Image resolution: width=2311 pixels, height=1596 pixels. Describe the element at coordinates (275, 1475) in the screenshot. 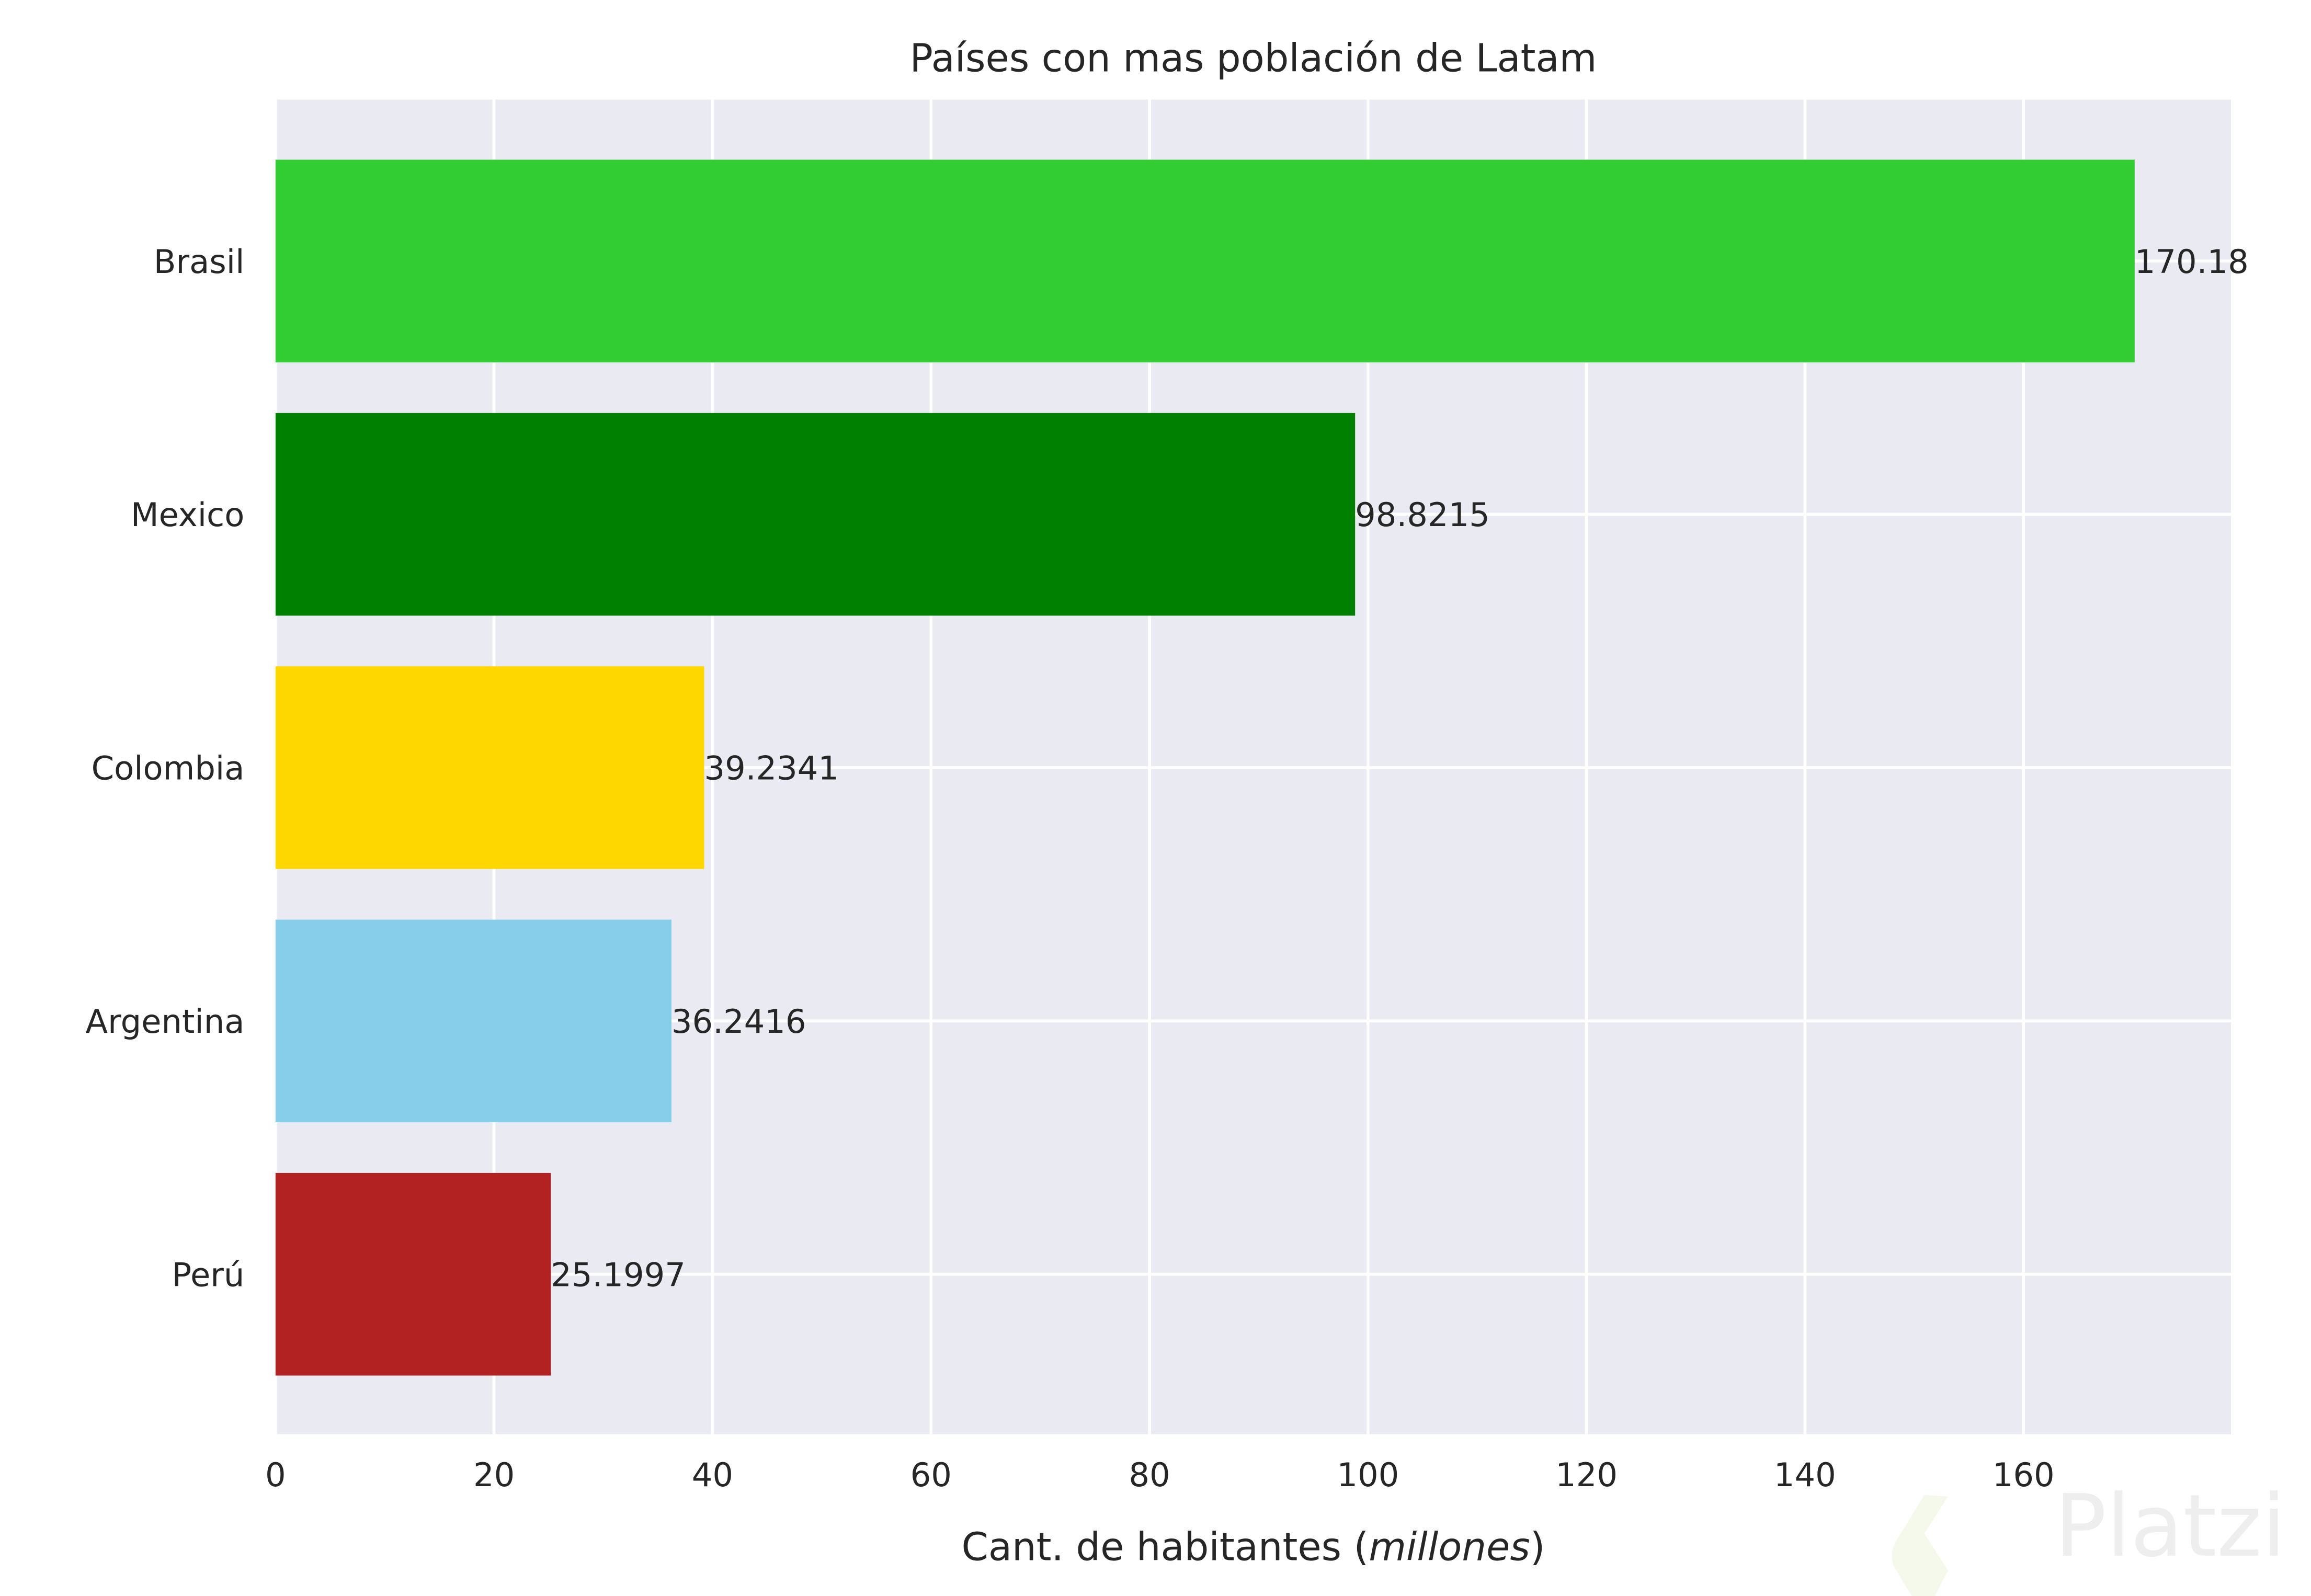

I see `x-tick-label: 0` at that location.